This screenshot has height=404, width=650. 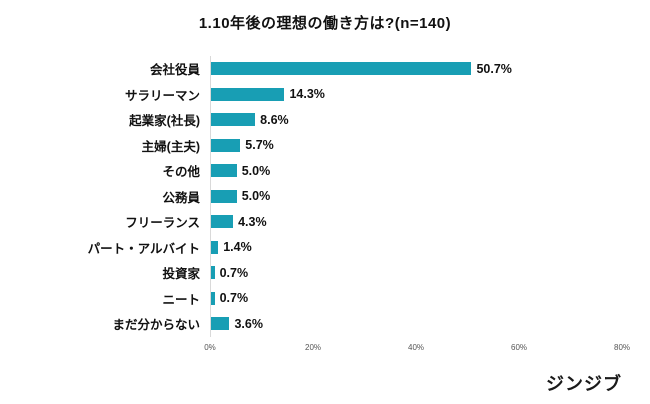 What do you see at coordinates (416, 94) in the screenshot?
I see `plot-area: 14.3%` at bounding box center [416, 94].